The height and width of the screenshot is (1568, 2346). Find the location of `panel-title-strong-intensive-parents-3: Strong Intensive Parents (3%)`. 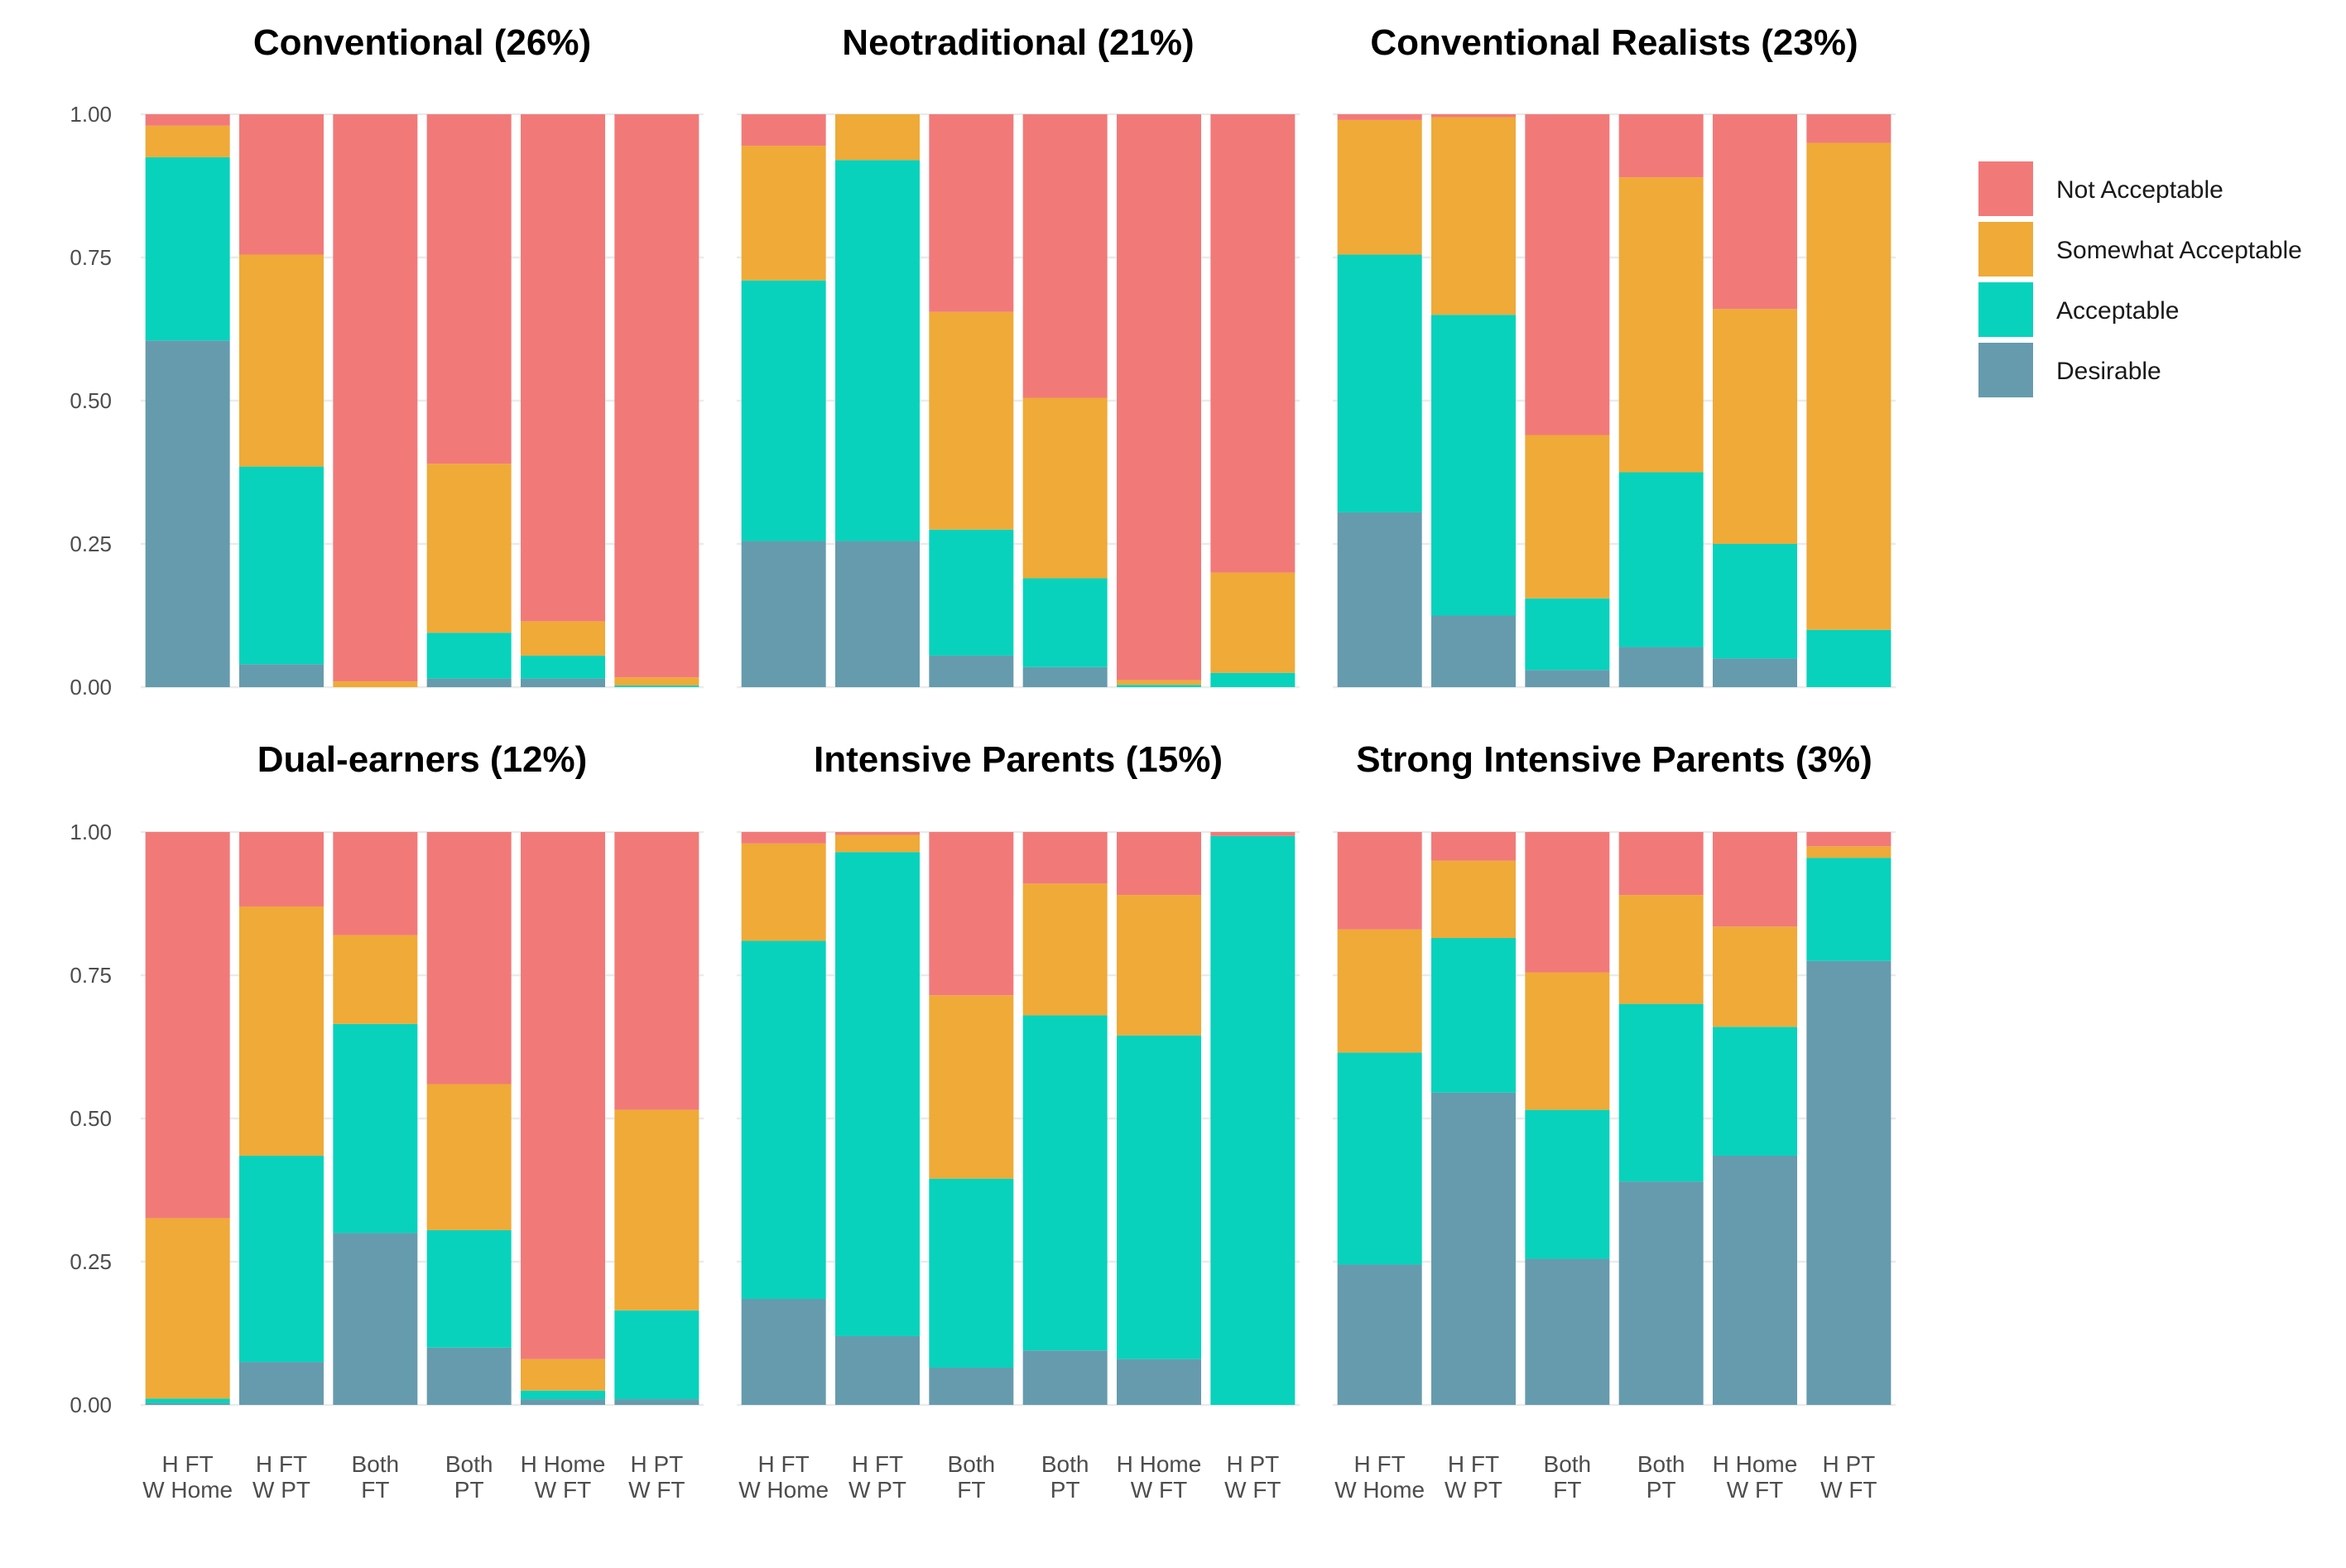

panel-title-strong-intensive-parents-3: Strong Intensive Parents (3%) is located at coordinates (1614, 759).